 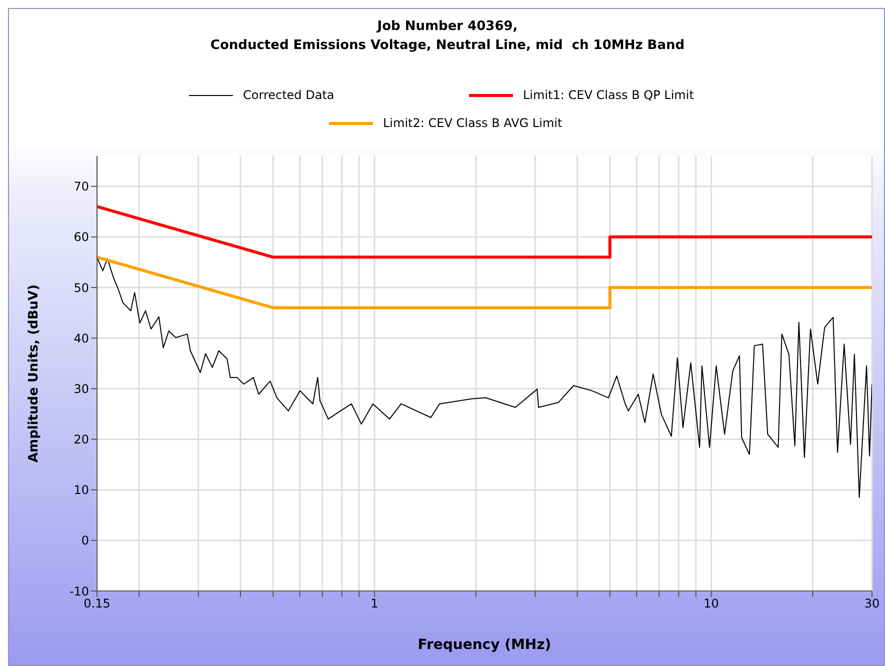 What do you see at coordinates (447, 36) in the screenshot?
I see `chart-title: Job Number 40369, Conducted Emissions Voltage, Neutral Line, mid ch 10MHz Band` at bounding box center [447, 36].